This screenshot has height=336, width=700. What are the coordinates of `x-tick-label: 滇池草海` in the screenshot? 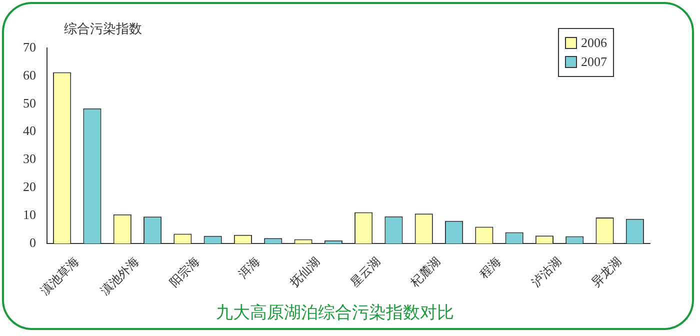 It's located at (60, 276).